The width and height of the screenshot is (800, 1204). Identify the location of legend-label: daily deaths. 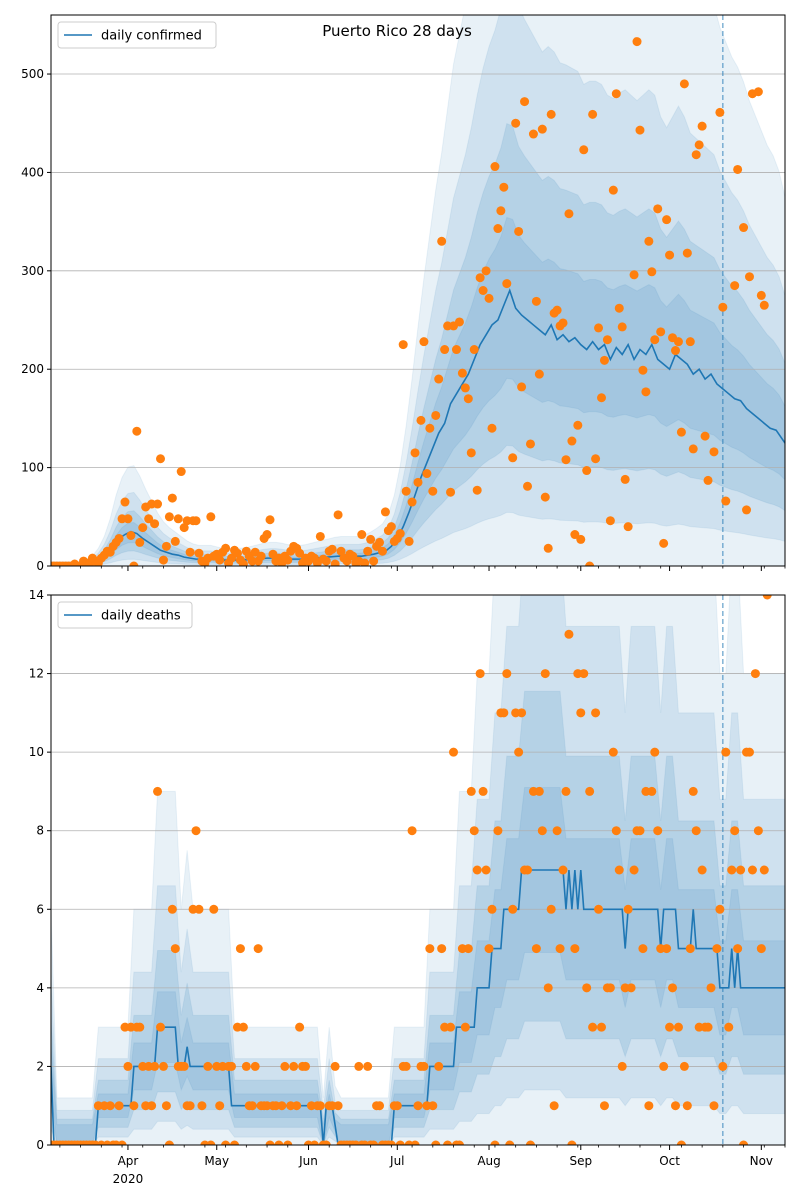
(141, 616).